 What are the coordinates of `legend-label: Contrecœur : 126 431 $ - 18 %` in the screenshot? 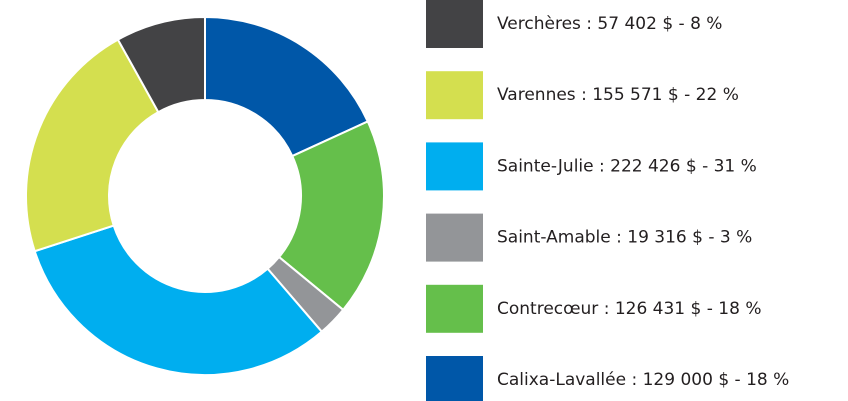 It's located at (629, 309).